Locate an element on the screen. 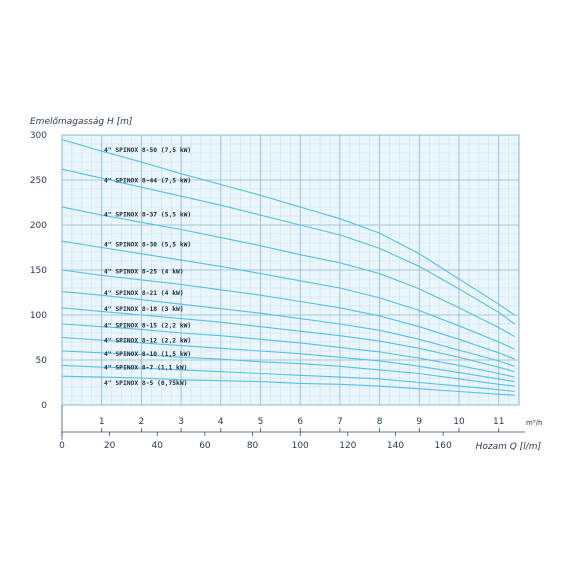  curve-label: 4" SPINOX 8-50 (7,5 kW) is located at coordinates (147, 150).